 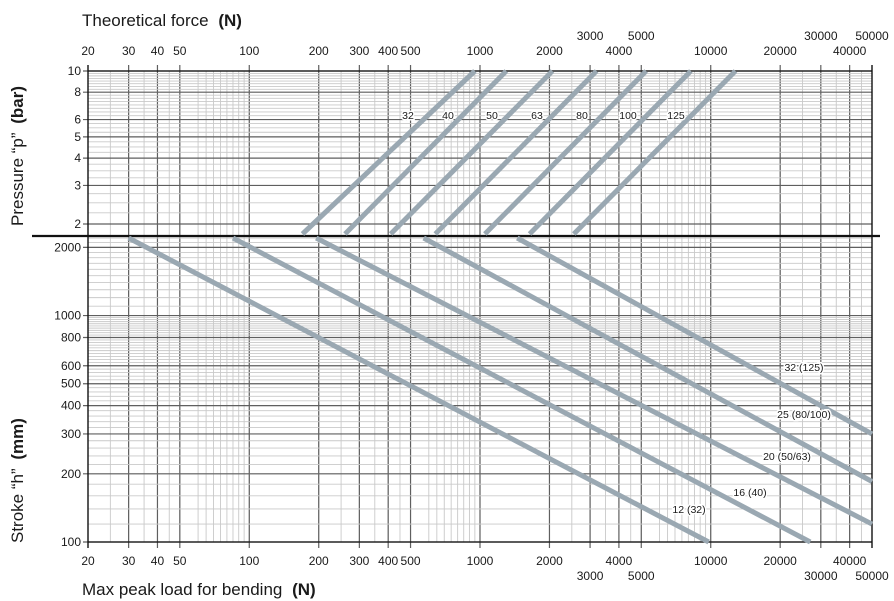 I want to click on top-x-tick-label: 500, so click(x=411, y=51).